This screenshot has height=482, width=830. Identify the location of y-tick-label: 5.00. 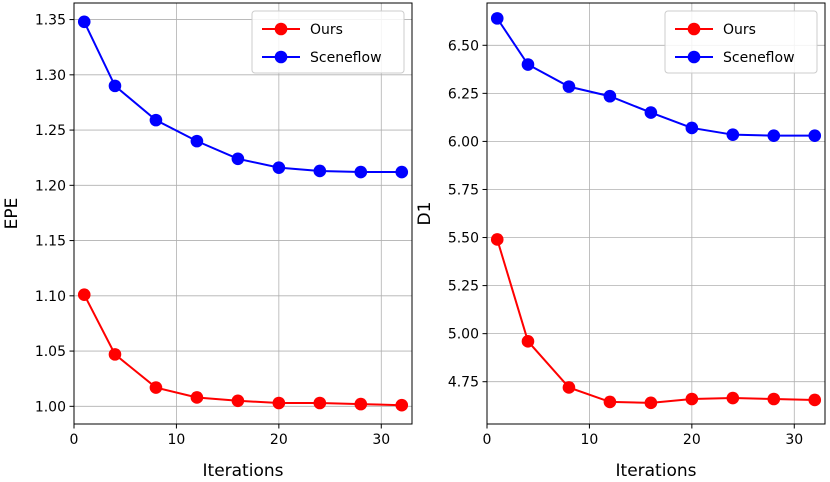
(463, 335).